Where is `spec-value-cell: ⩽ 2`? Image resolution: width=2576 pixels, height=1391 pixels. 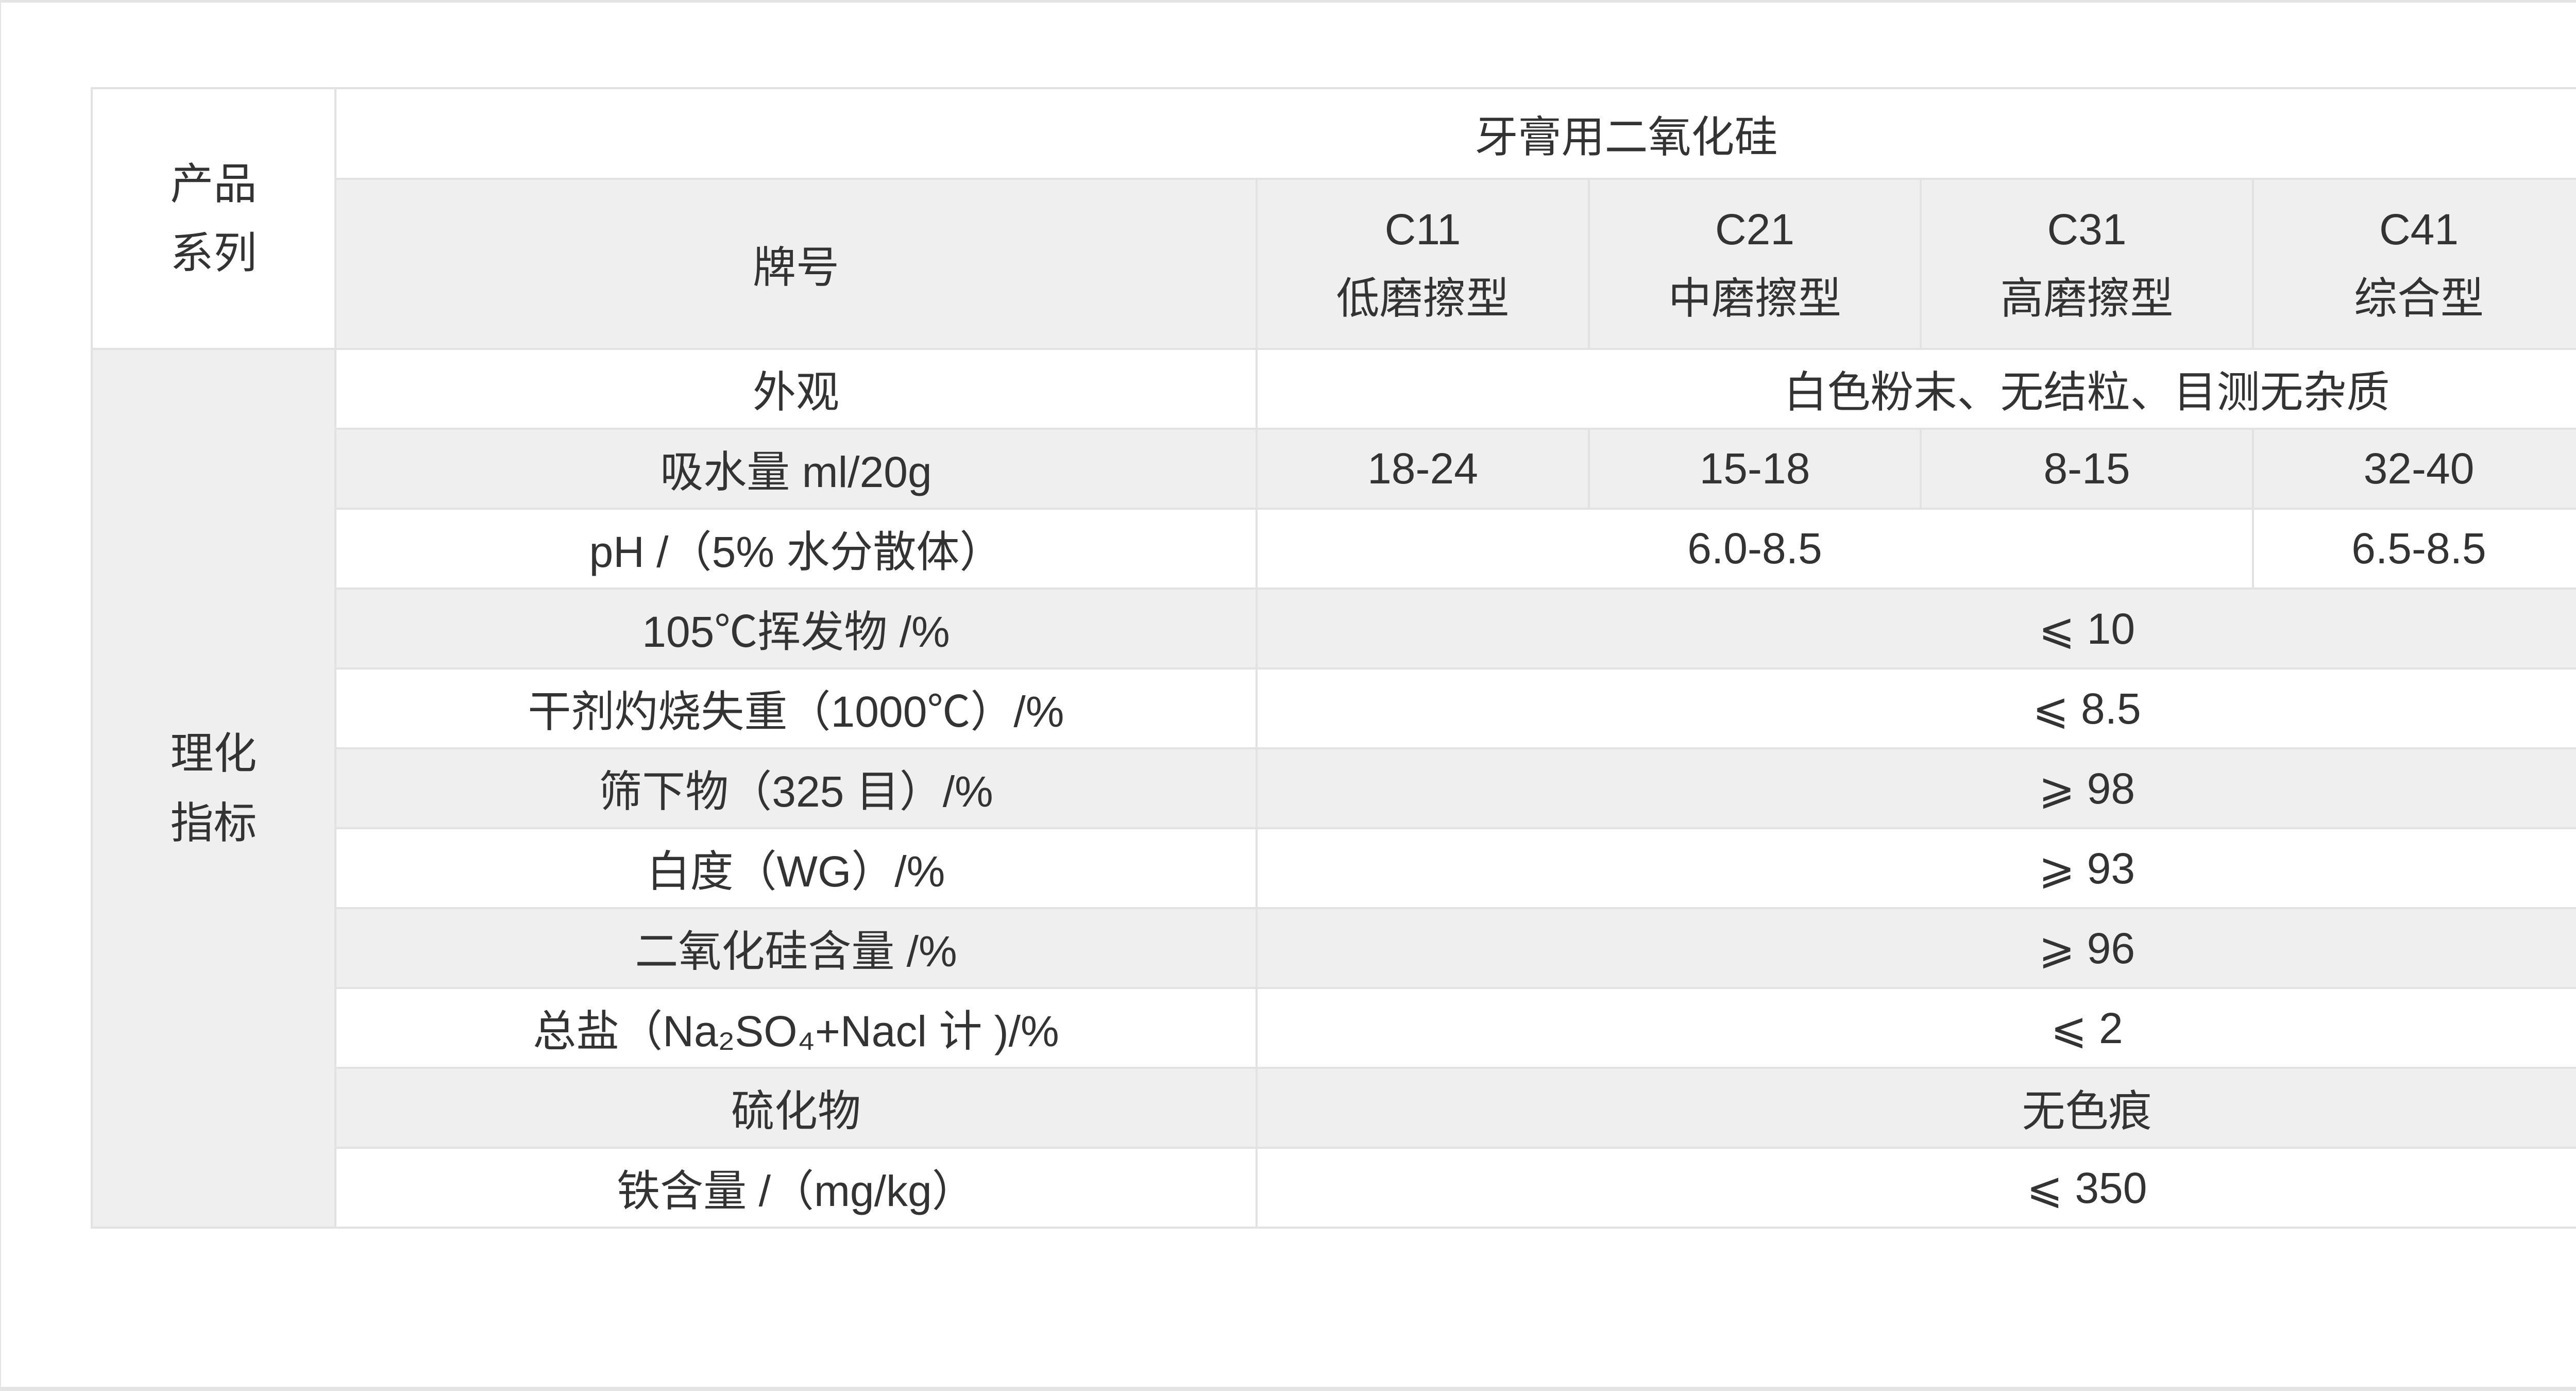
spec-value-cell: ⩽ 2 is located at coordinates (1915, 1028).